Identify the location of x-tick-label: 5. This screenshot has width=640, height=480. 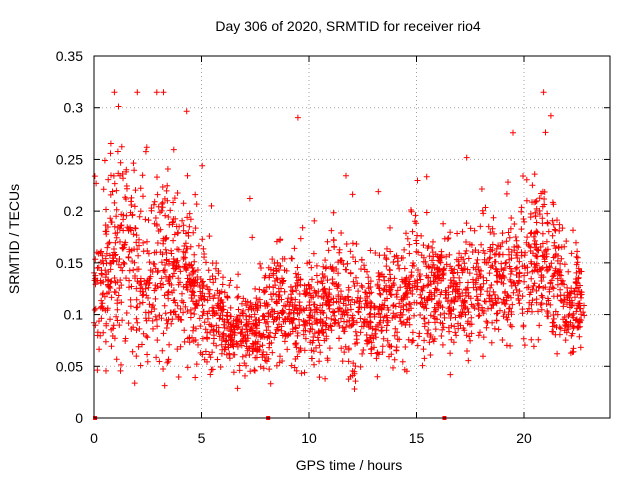
(202, 438).